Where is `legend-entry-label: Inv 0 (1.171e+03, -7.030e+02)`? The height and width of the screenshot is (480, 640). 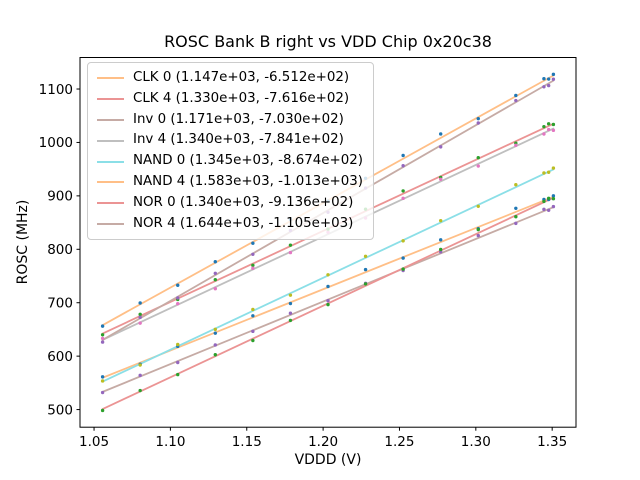
legend-entry-label: Inv 0 (1.171e+03, -7.030e+02) is located at coordinates (238, 119).